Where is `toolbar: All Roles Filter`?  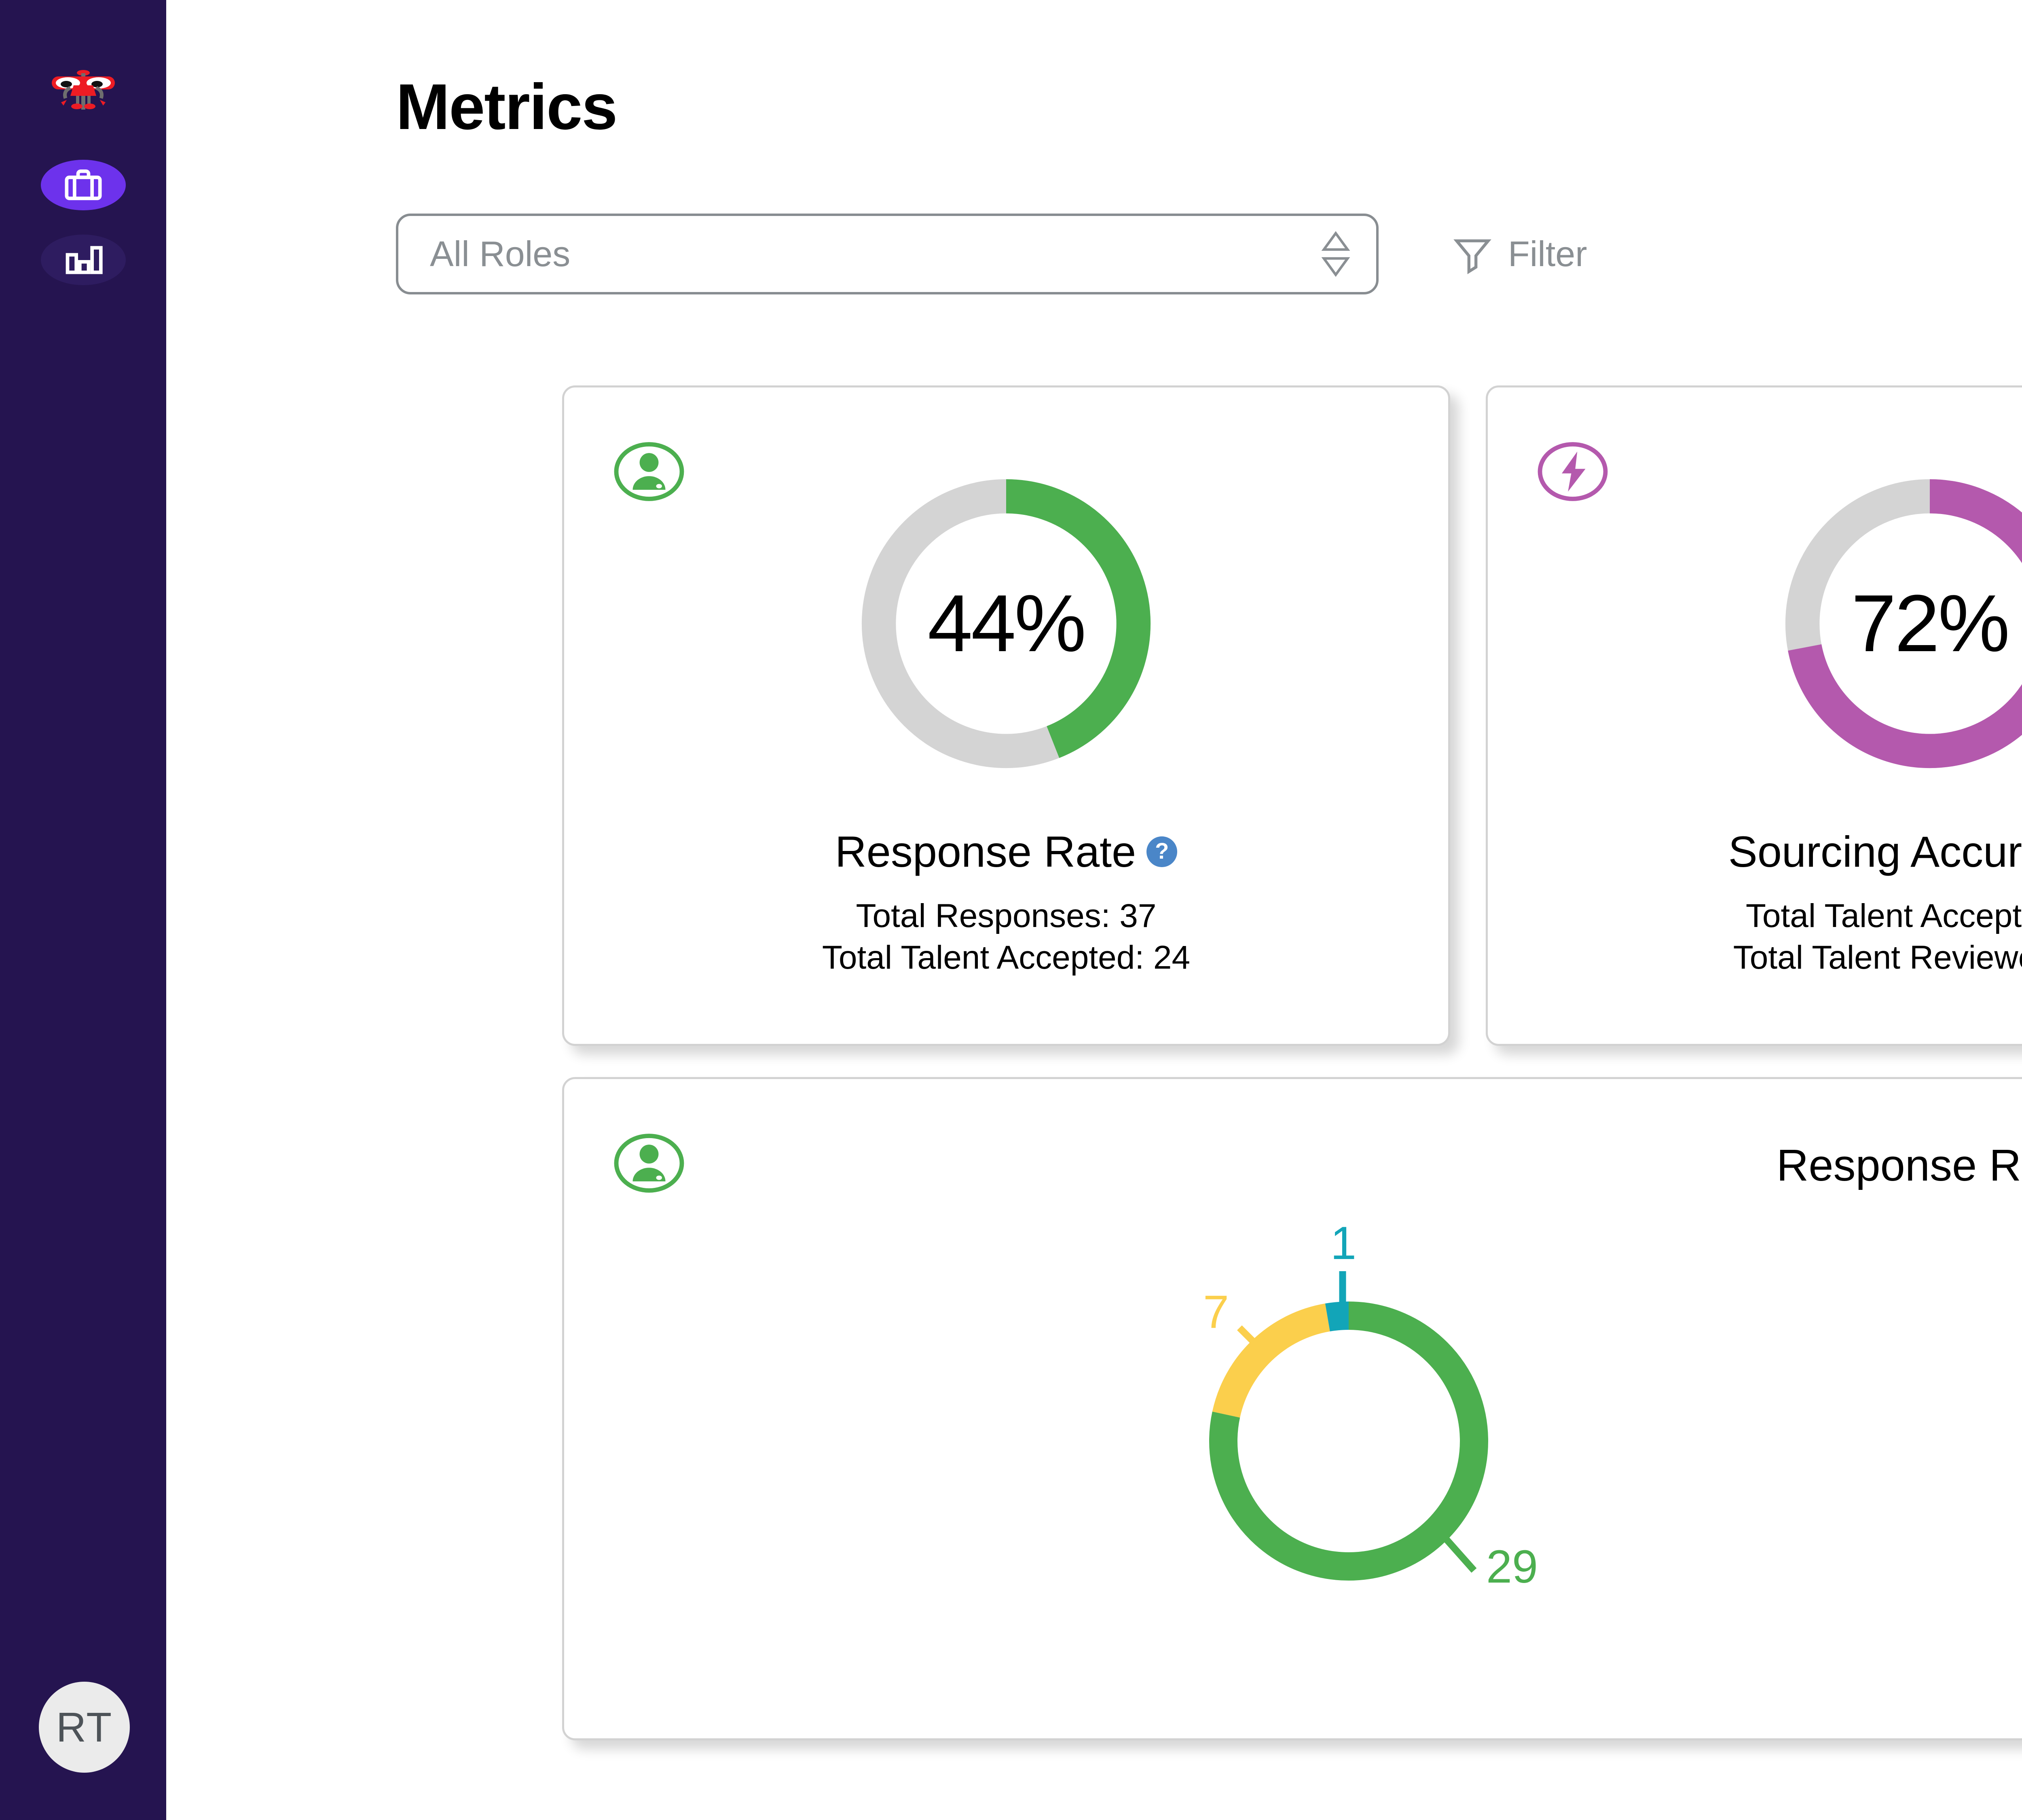
toolbar: All Roles Filter is located at coordinates (991, 254).